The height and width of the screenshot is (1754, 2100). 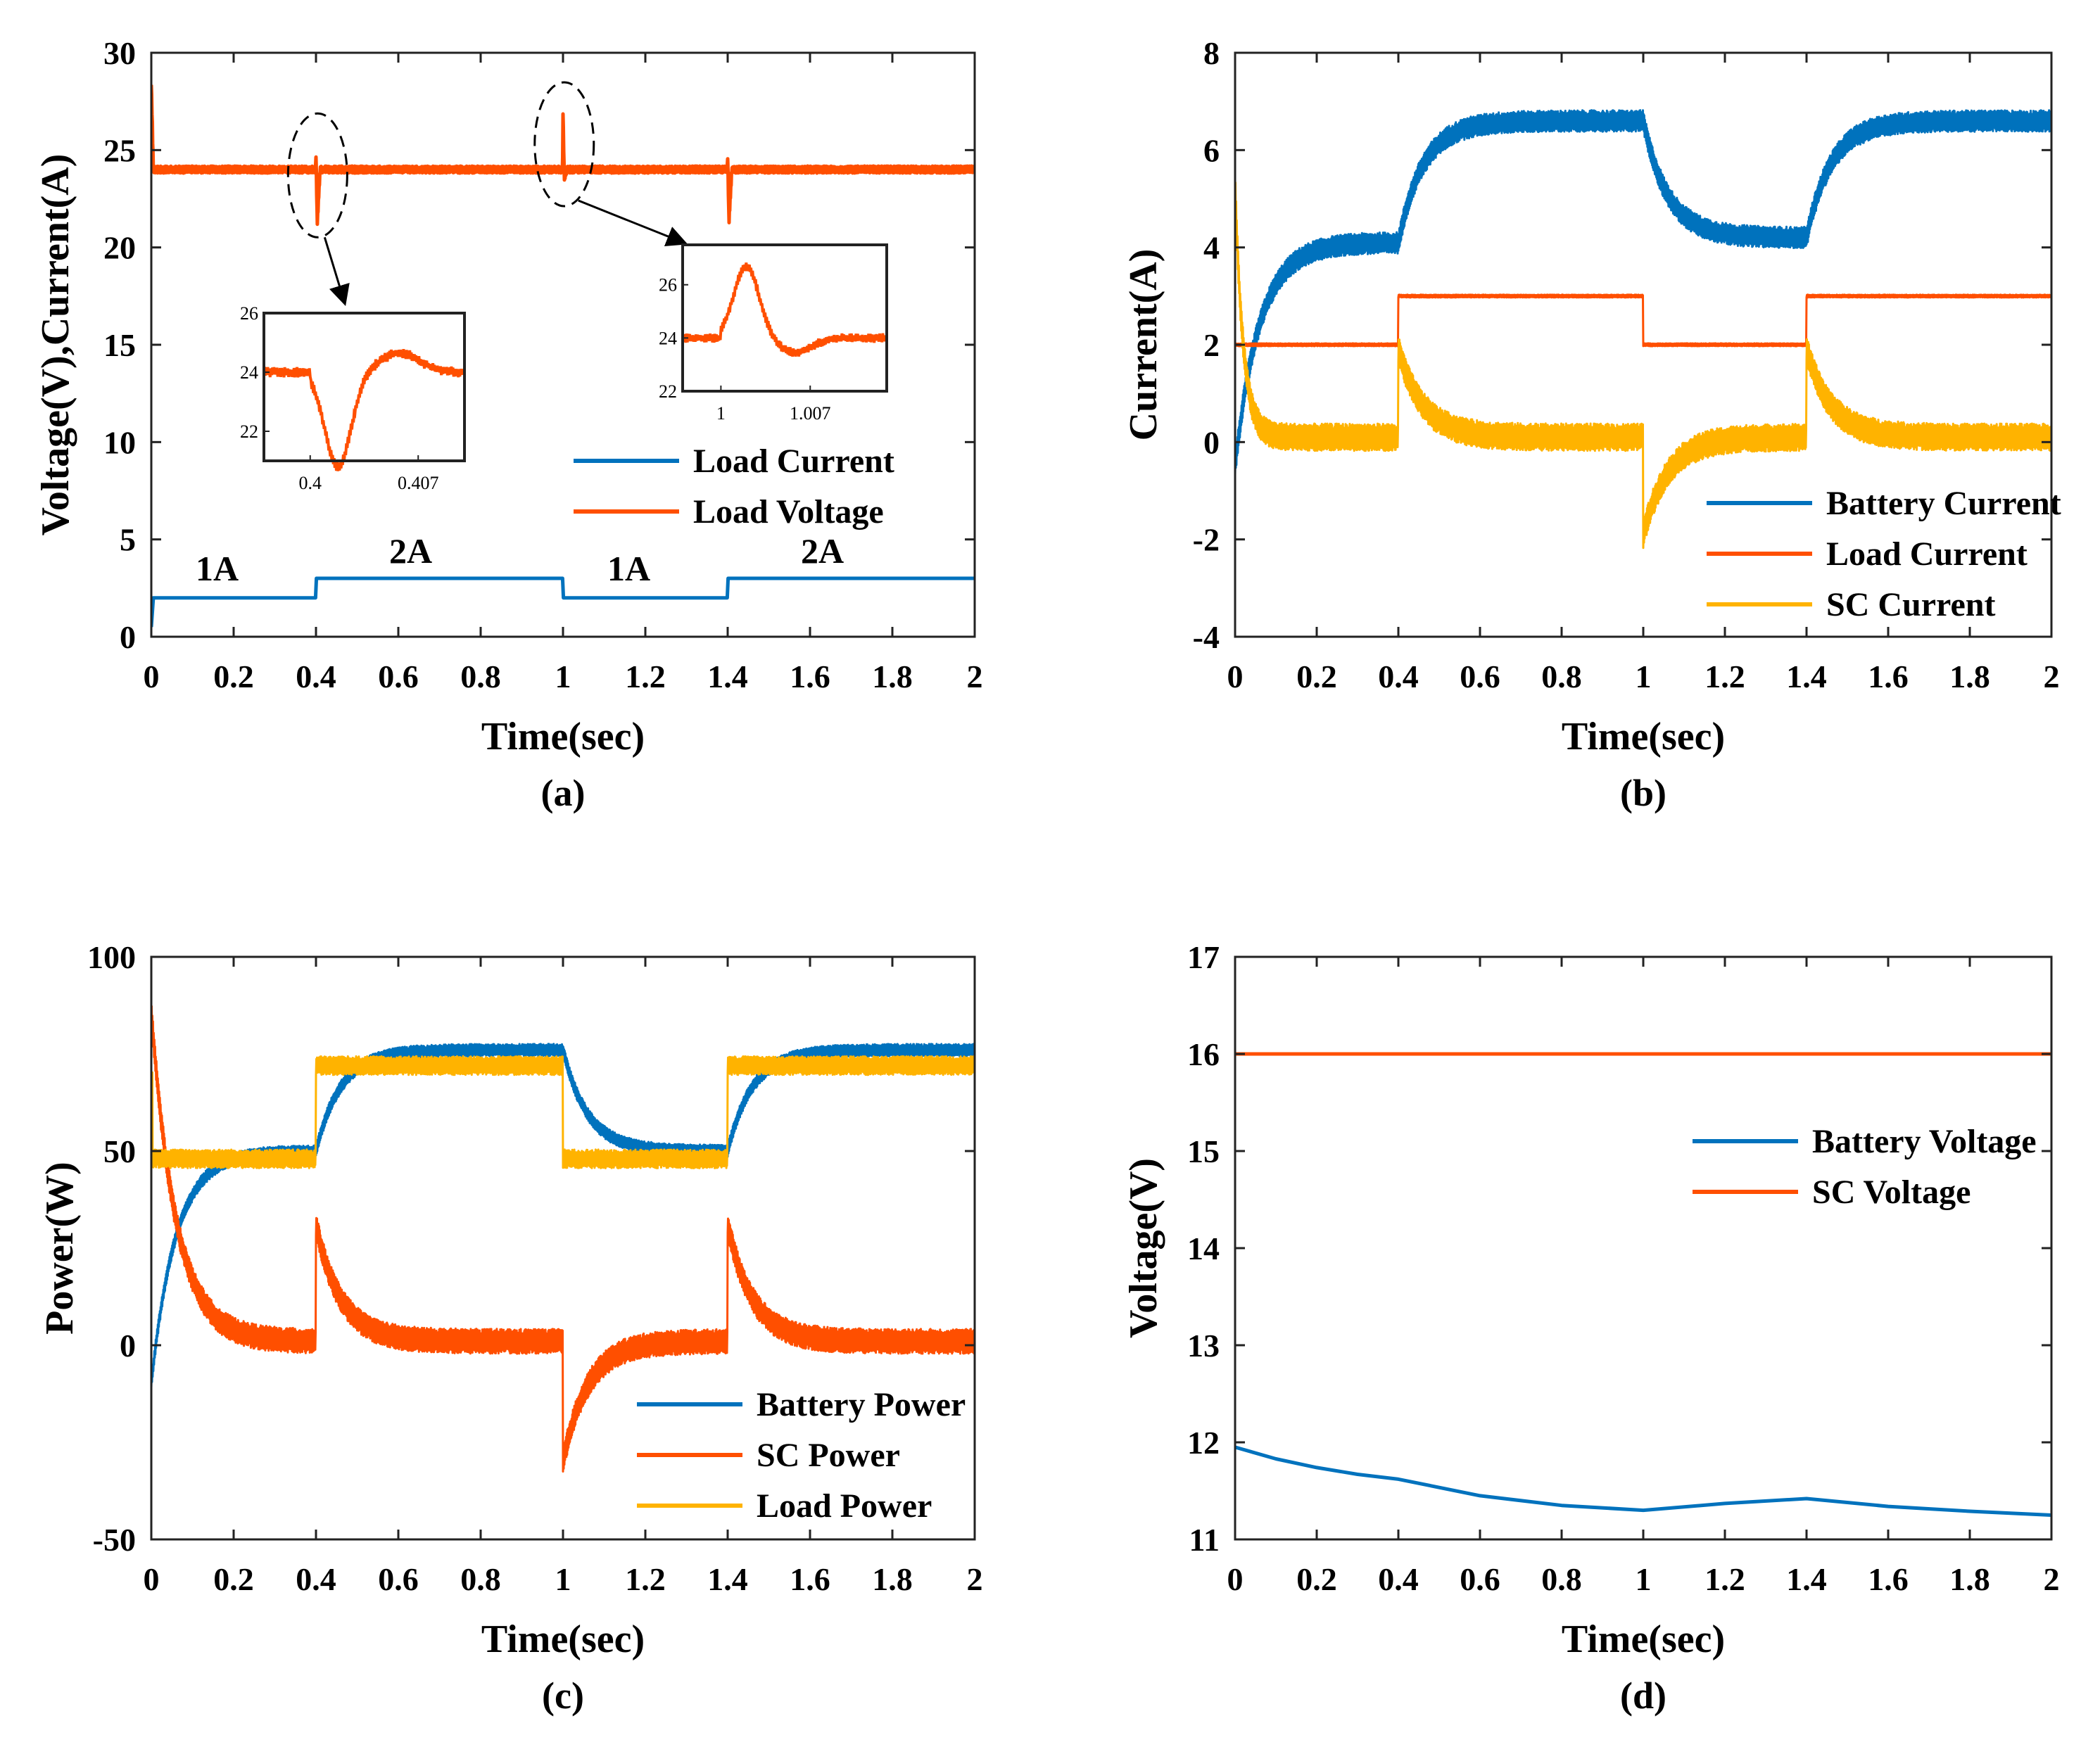 What do you see at coordinates (1211, 53) in the screenshot?
I see `y-tick-label: 8` at bounding box center [1211, 53].